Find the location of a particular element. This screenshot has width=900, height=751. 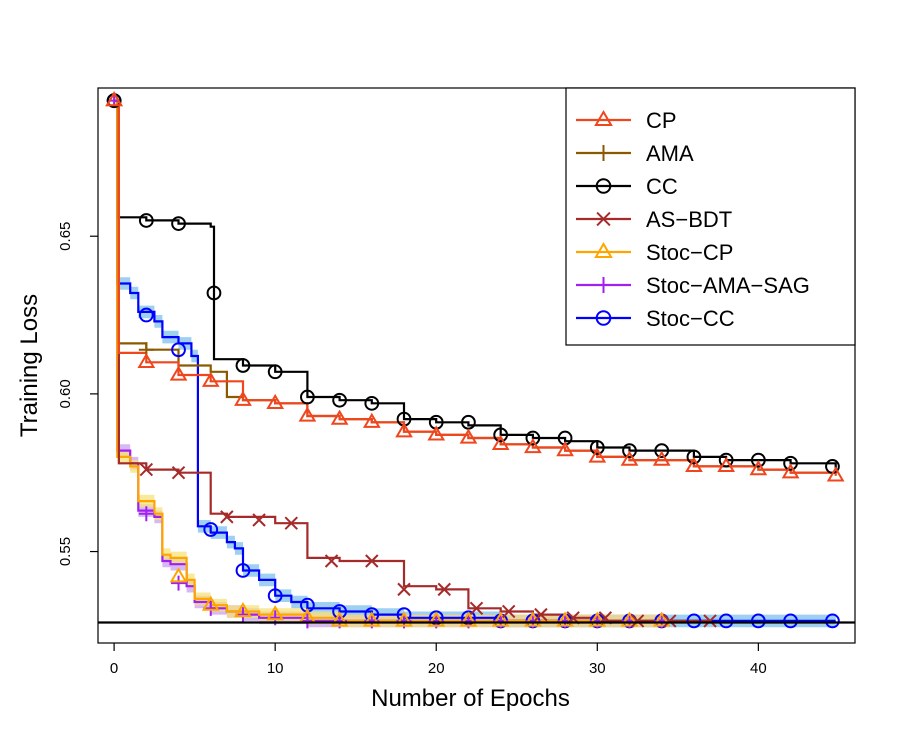

legend-marker-ama is located at coordinates (603, 153).